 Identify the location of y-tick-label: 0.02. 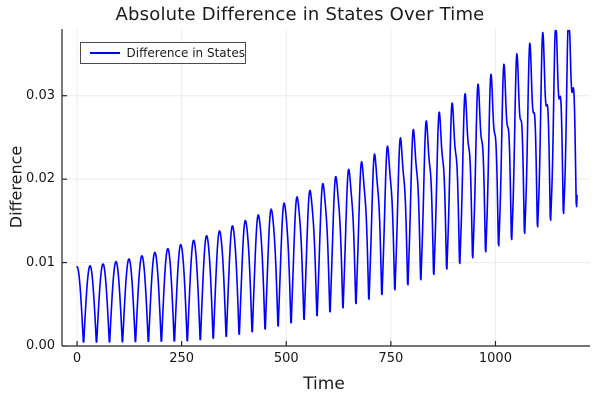
(40, 179).